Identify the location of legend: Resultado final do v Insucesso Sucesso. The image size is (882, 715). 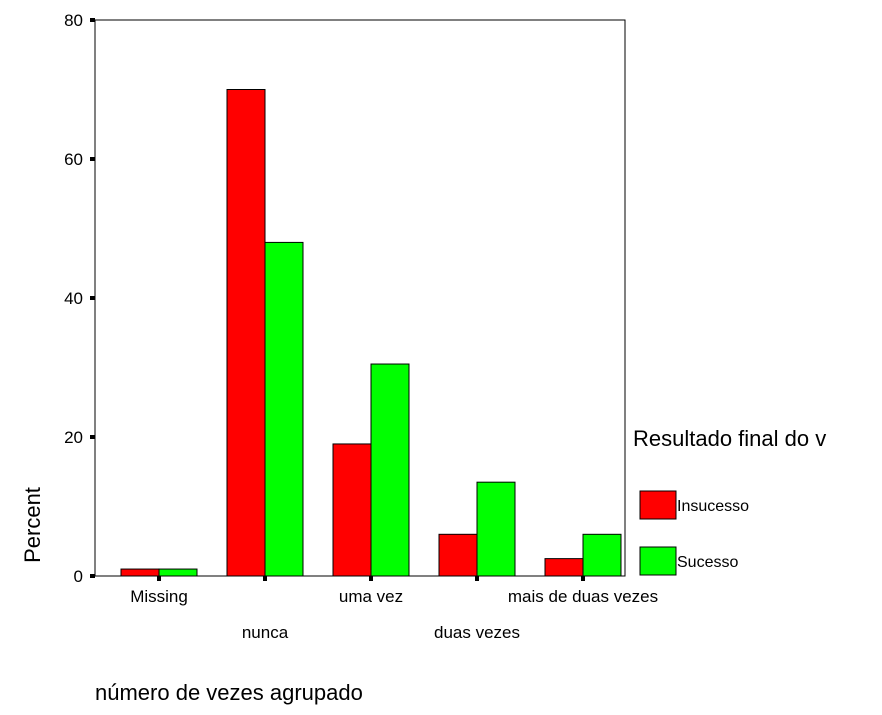
(729, 501).